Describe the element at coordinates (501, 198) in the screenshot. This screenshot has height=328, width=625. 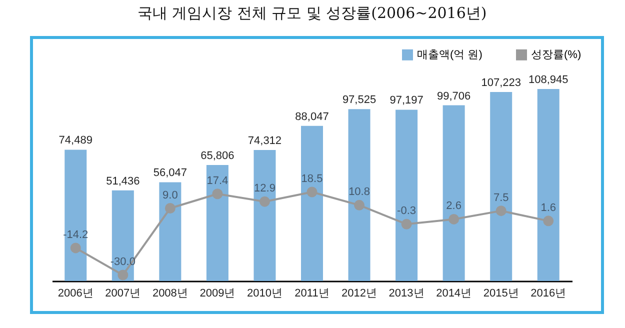
I see `data-label: 7.5` at that location.